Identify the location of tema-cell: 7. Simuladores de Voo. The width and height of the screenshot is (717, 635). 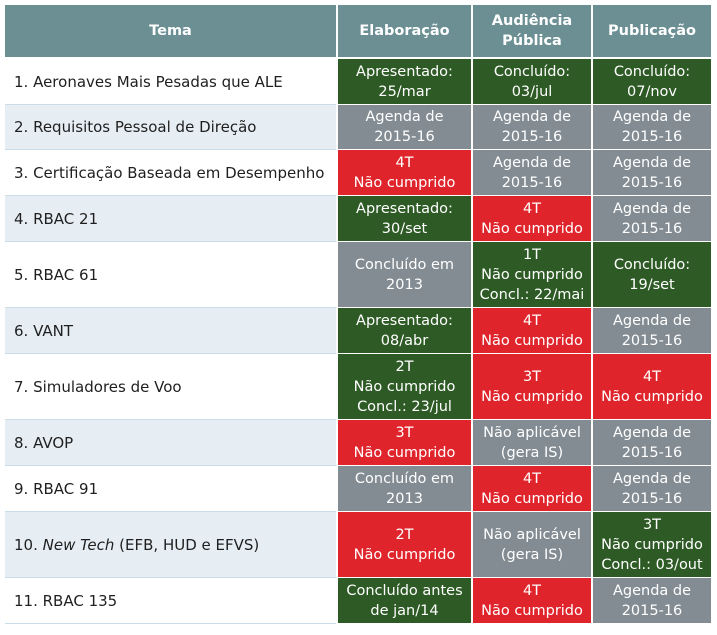
(170, 387).